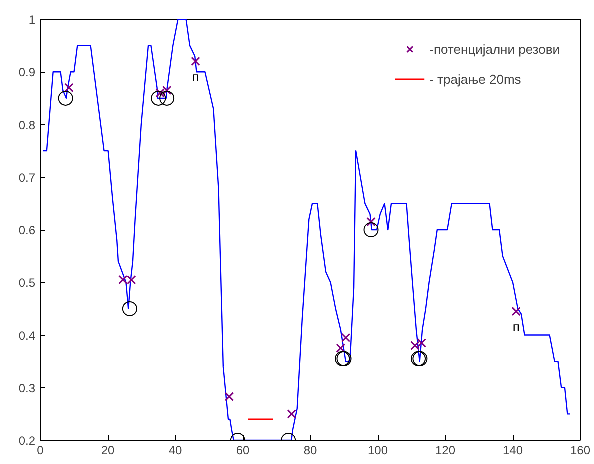  I want to click on y-tick-label: 0.6, so click(27, 231).